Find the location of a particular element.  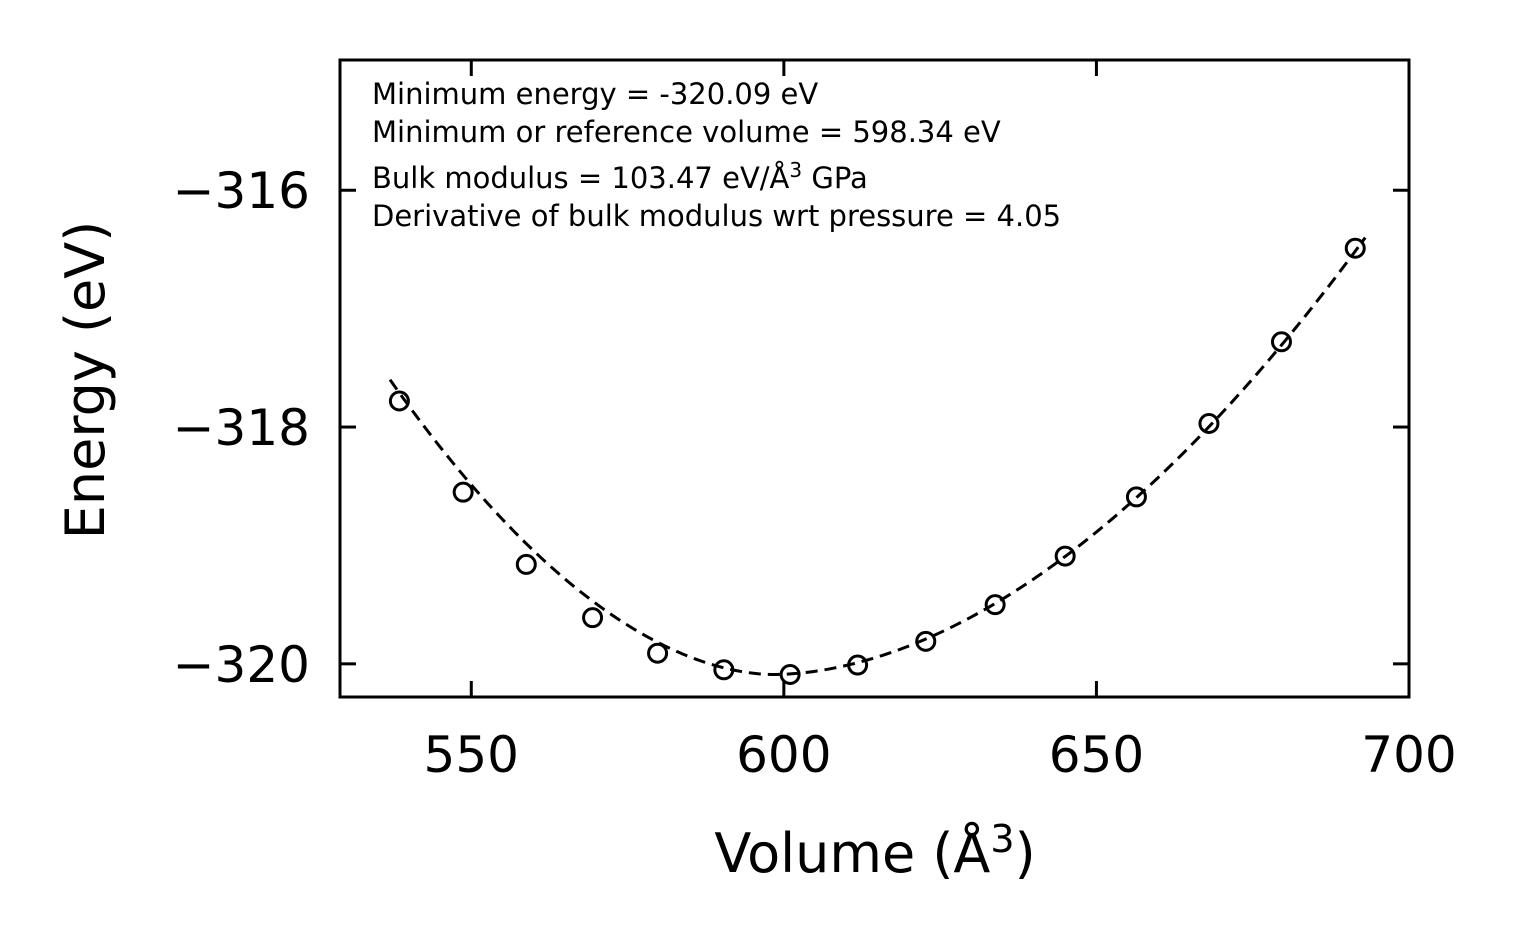

x-tick-label: 700 is located at coordinates (1408, 755).